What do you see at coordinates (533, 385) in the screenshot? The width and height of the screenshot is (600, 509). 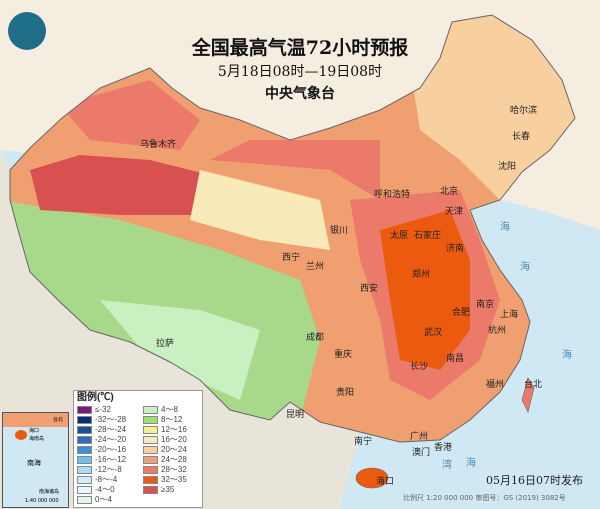 I see `city-label: 台北` at bounding box center [533, 385].